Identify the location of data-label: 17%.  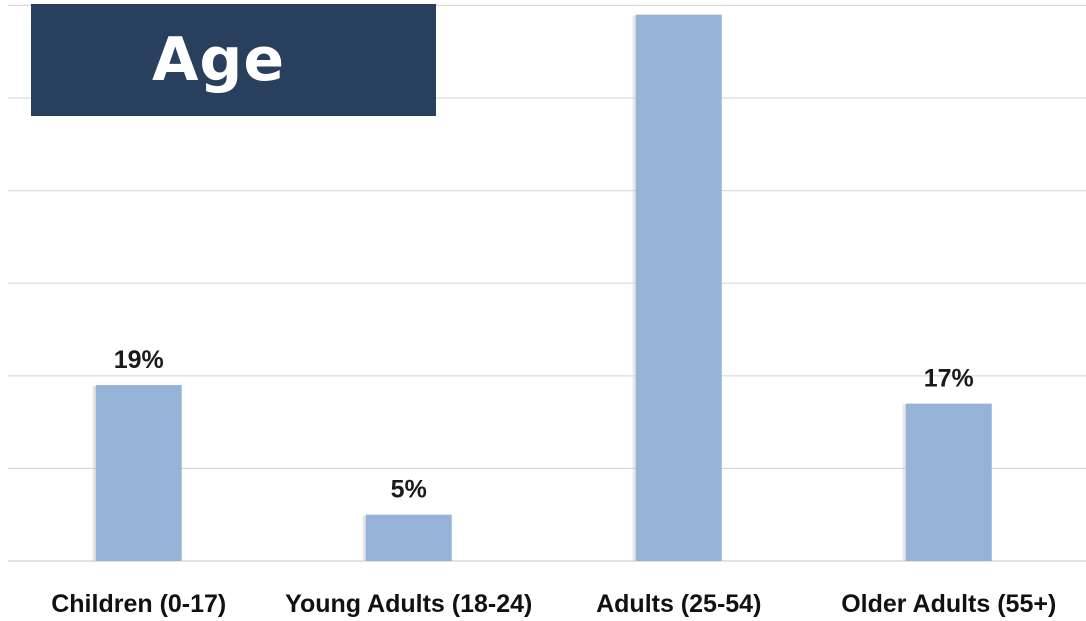
(949, 379).